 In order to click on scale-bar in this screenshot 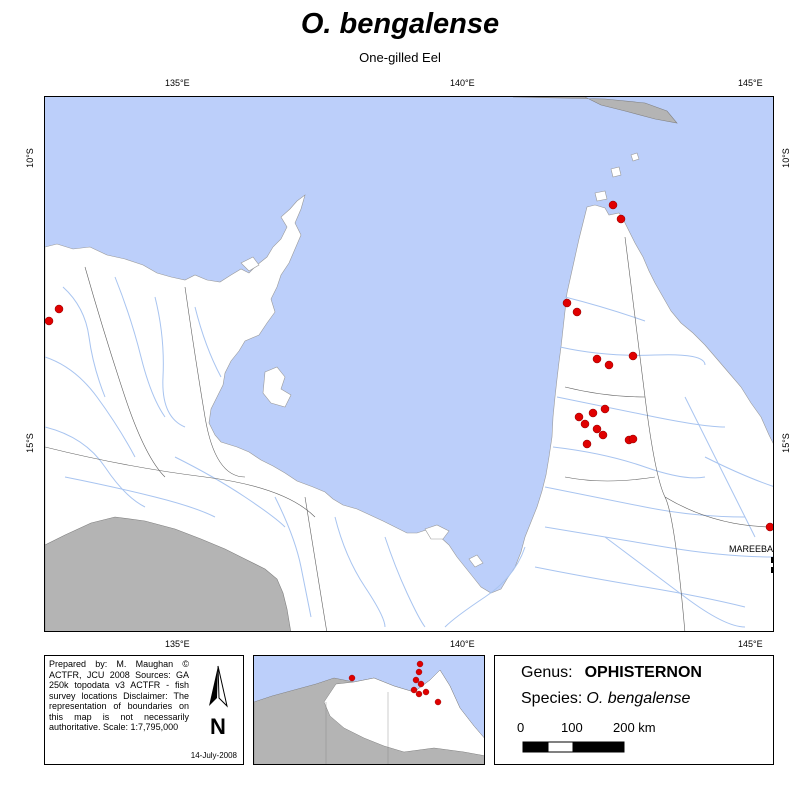, I will do `click(573, 747)`.